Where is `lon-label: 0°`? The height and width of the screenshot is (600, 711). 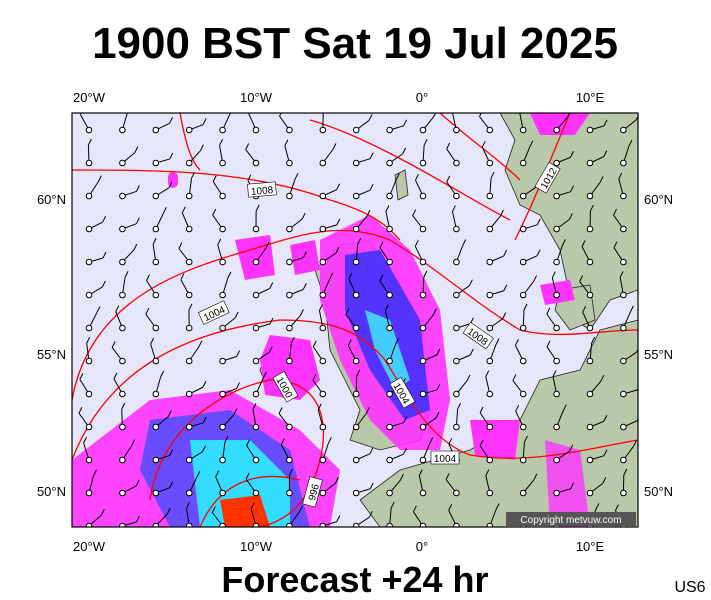 lon-label: 0° is located at coordinates (422, 97).